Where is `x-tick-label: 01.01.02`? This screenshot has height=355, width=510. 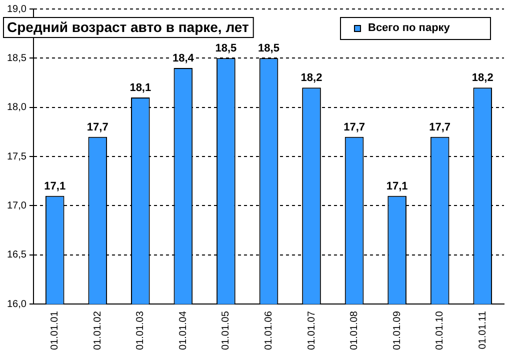 x-tick-label: 01.01.02 is located at coordinates (98, 330).